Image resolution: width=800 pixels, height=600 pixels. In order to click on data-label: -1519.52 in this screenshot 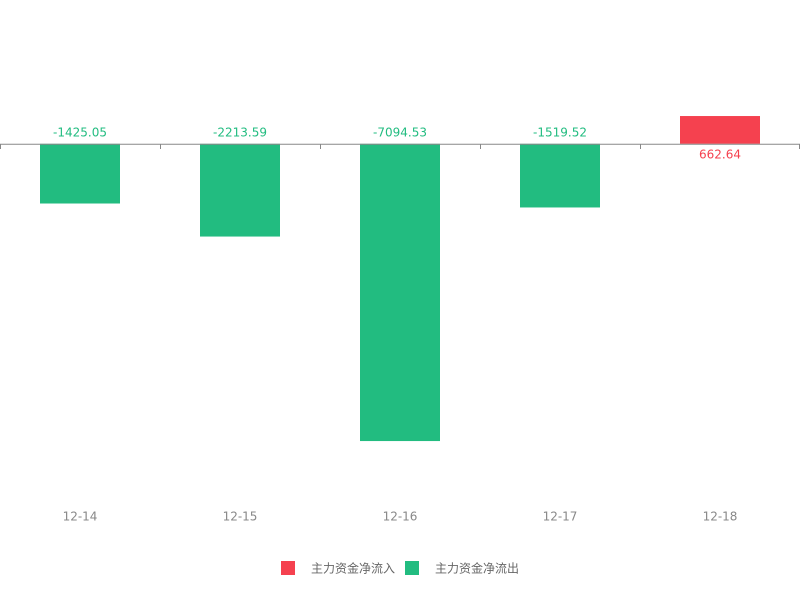, I will do `click(560, 132)`.